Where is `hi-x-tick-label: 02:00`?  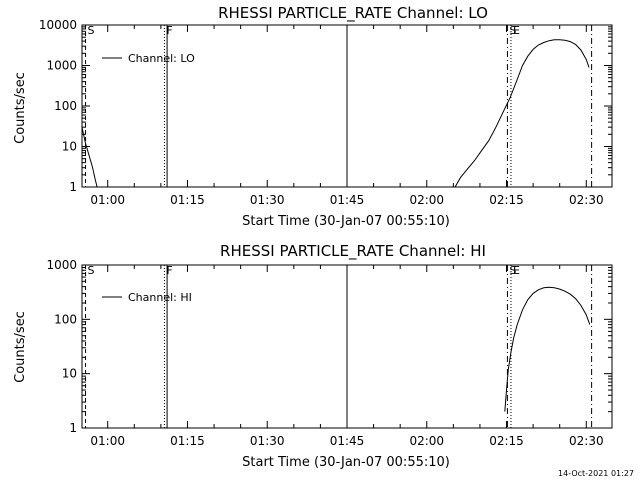 hi-x-tick-label: 02:00 is located at coordinates (426, 441).